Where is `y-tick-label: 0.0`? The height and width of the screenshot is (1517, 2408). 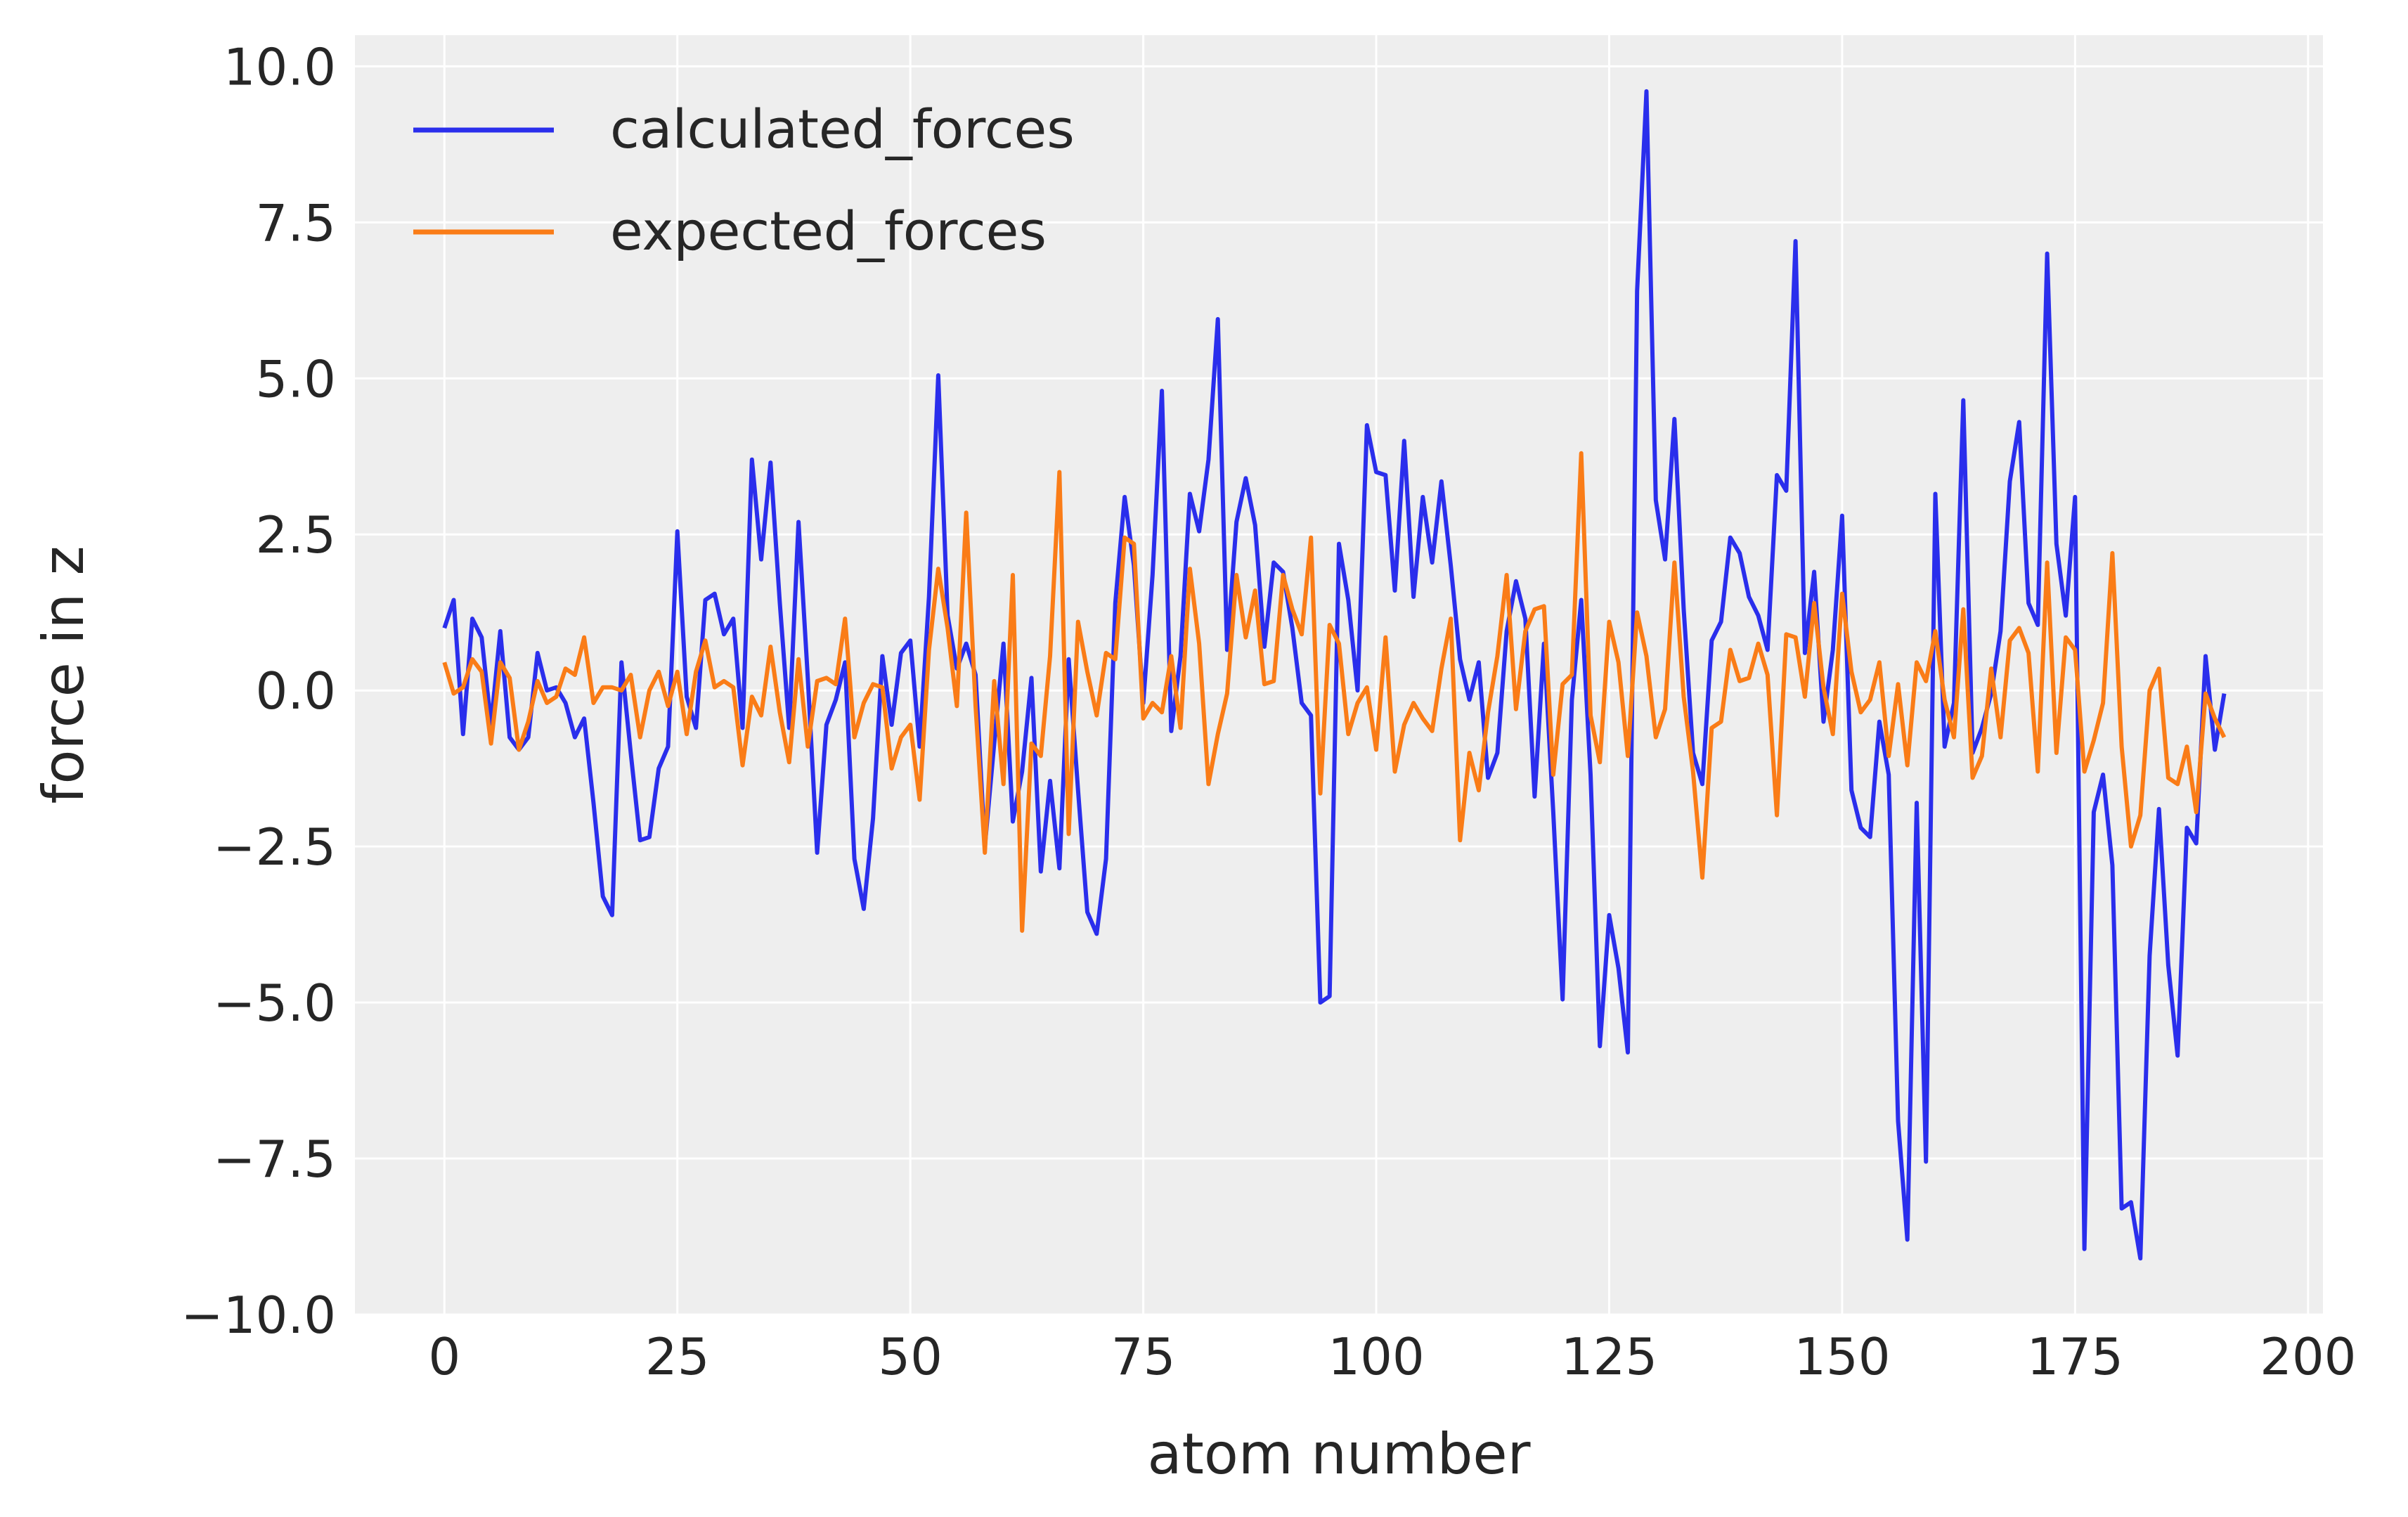 y-tick-label: 0.0 is located at coordinates (295, 691).